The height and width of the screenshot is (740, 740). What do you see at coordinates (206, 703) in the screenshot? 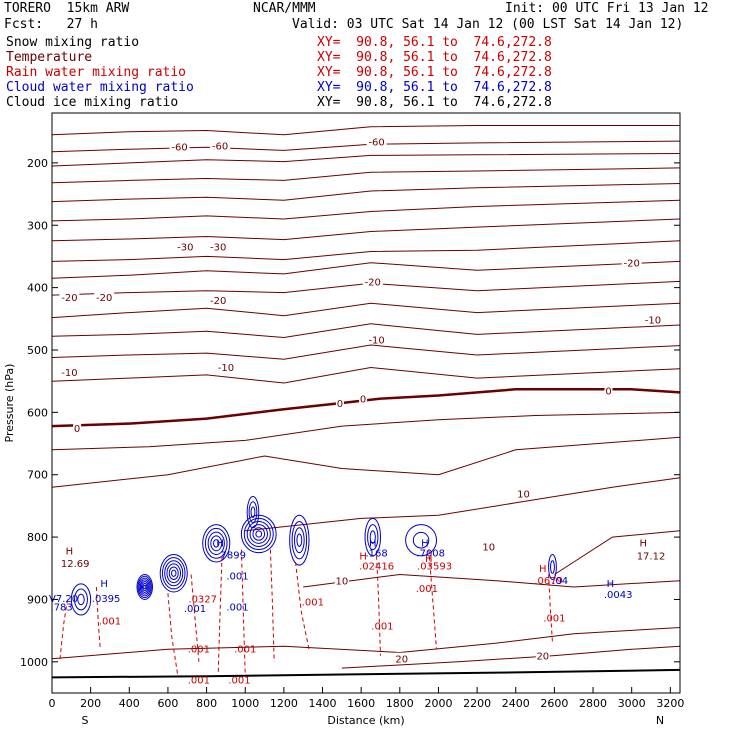
I see `x-tick-label: 800` at bounding box center [206, 703].